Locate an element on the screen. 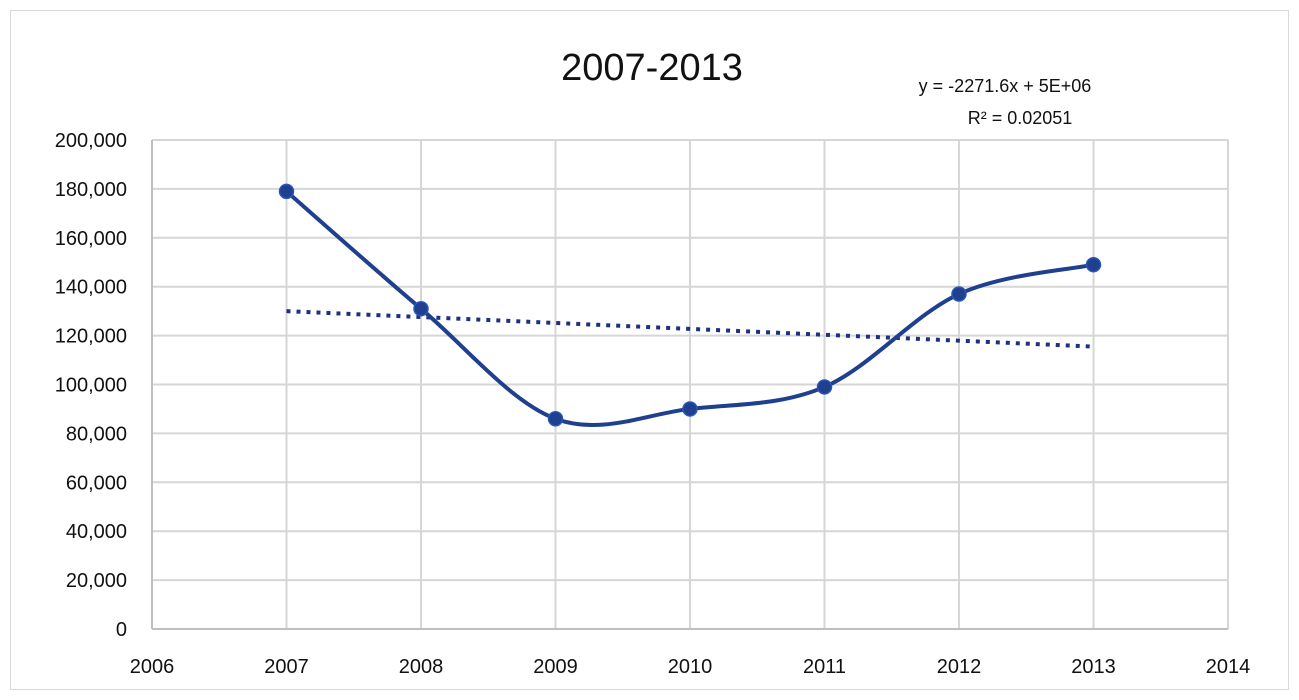  chart-title: 2007-2013 is located at coordinates (652, 68).